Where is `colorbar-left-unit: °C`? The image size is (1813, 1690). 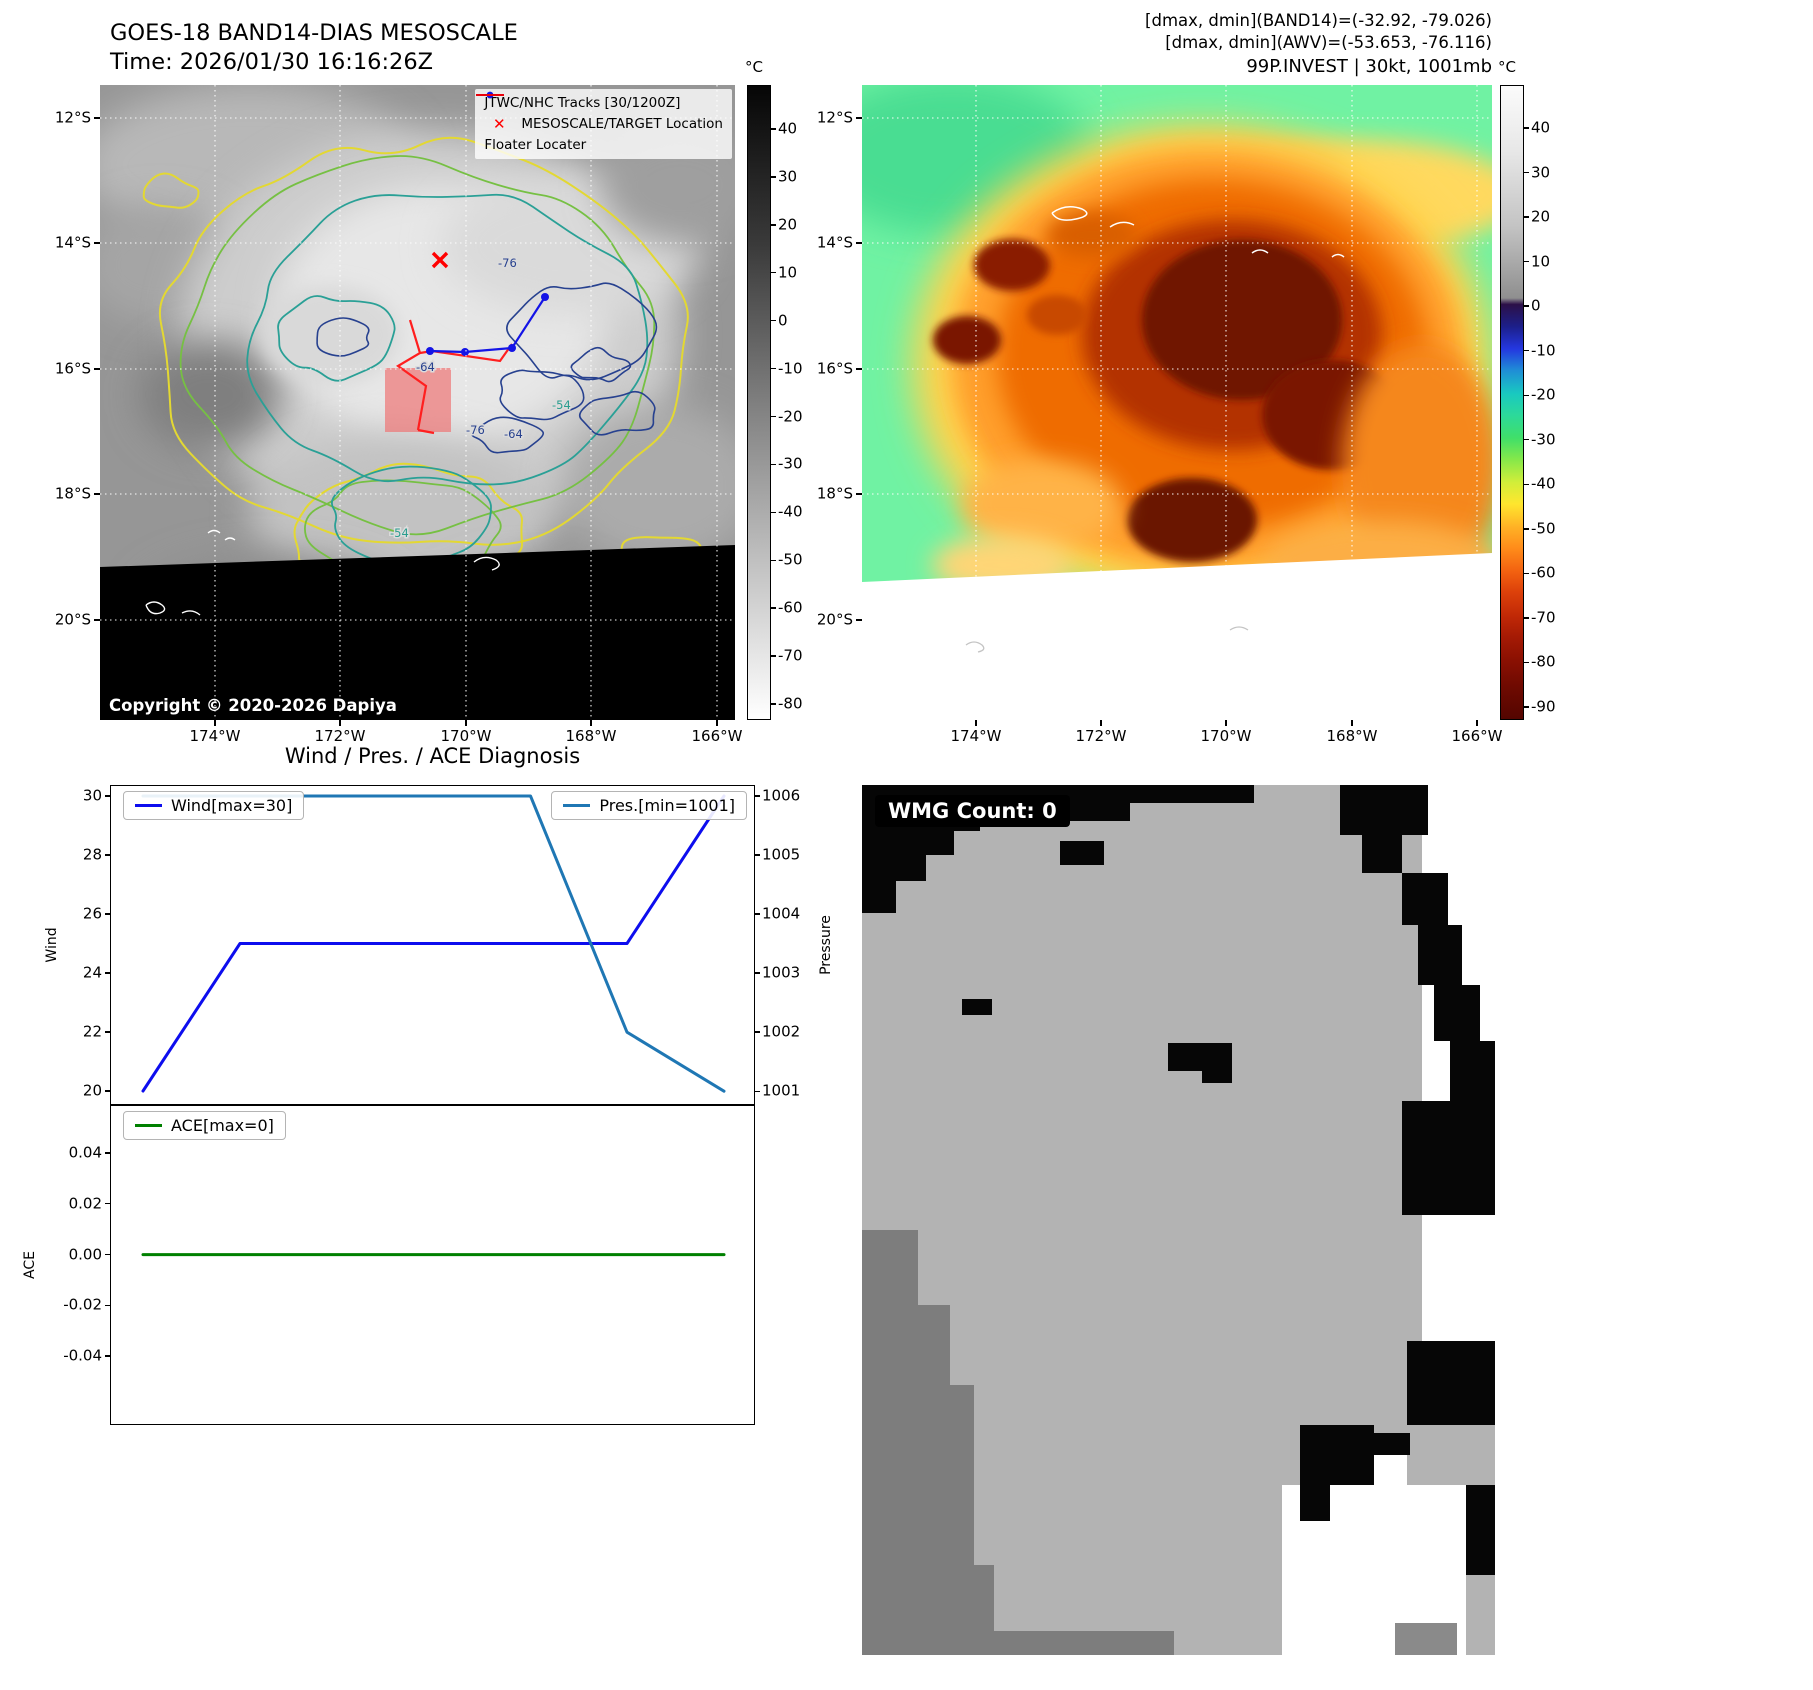
colorbar-left-unit: °C is located at coordinates (754, 67).